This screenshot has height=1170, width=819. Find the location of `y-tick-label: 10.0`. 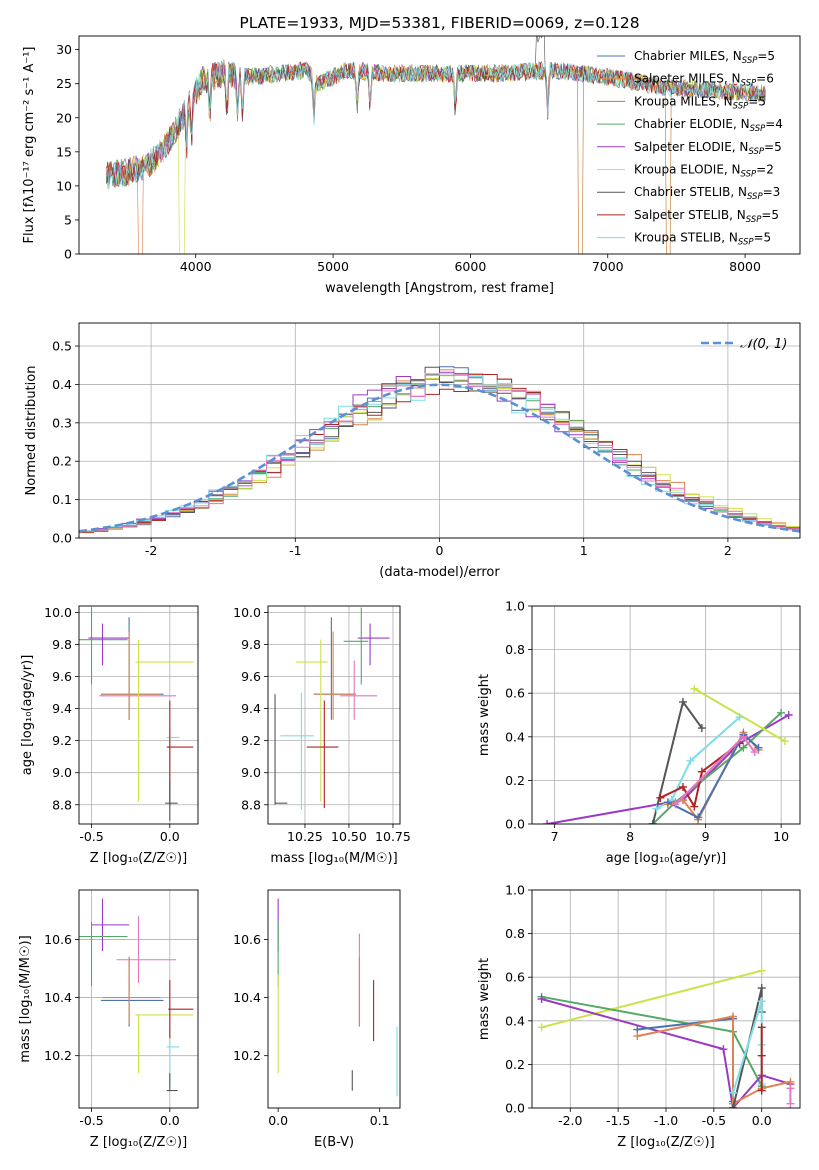

y-tick-label: 10.0 is located at coordinates (58, 612).